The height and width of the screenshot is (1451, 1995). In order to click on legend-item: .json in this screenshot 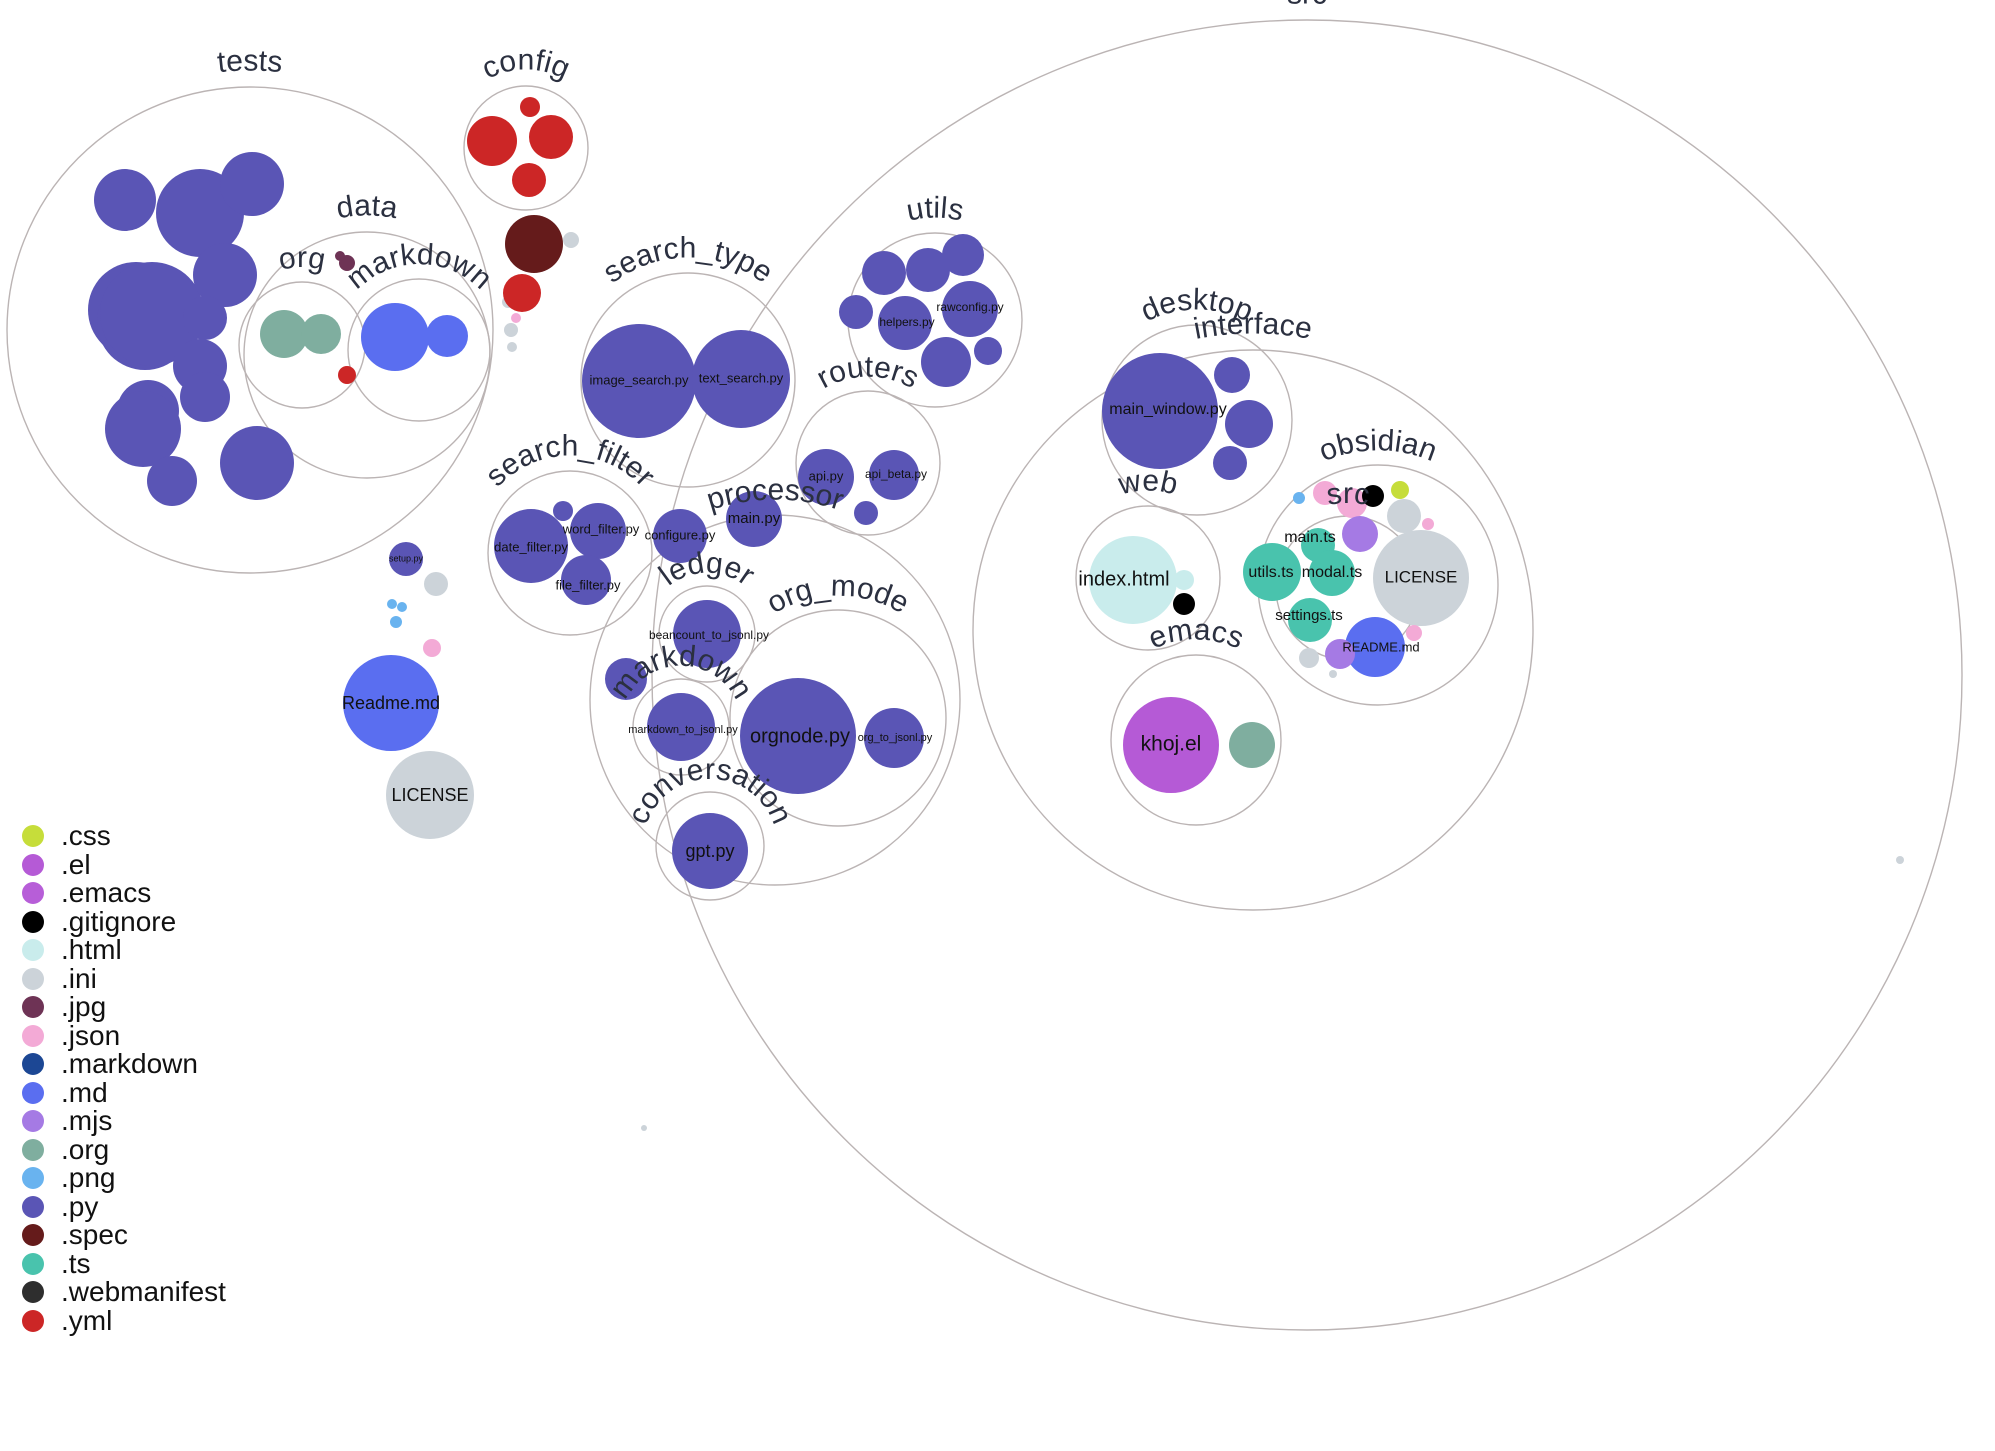, I will do `click(124, 1036)`.